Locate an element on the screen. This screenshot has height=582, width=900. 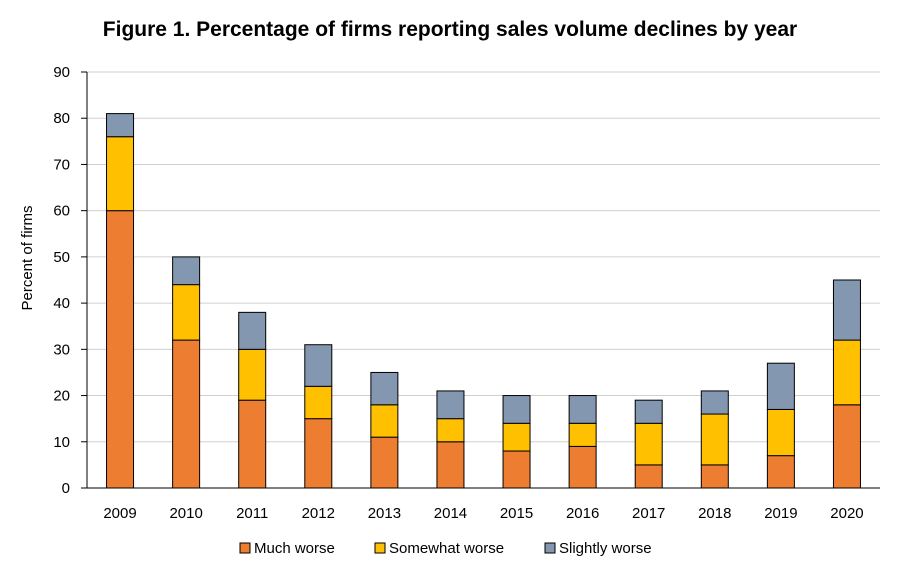
x-tick-label: 2013 is located at coordinates (384, 513).